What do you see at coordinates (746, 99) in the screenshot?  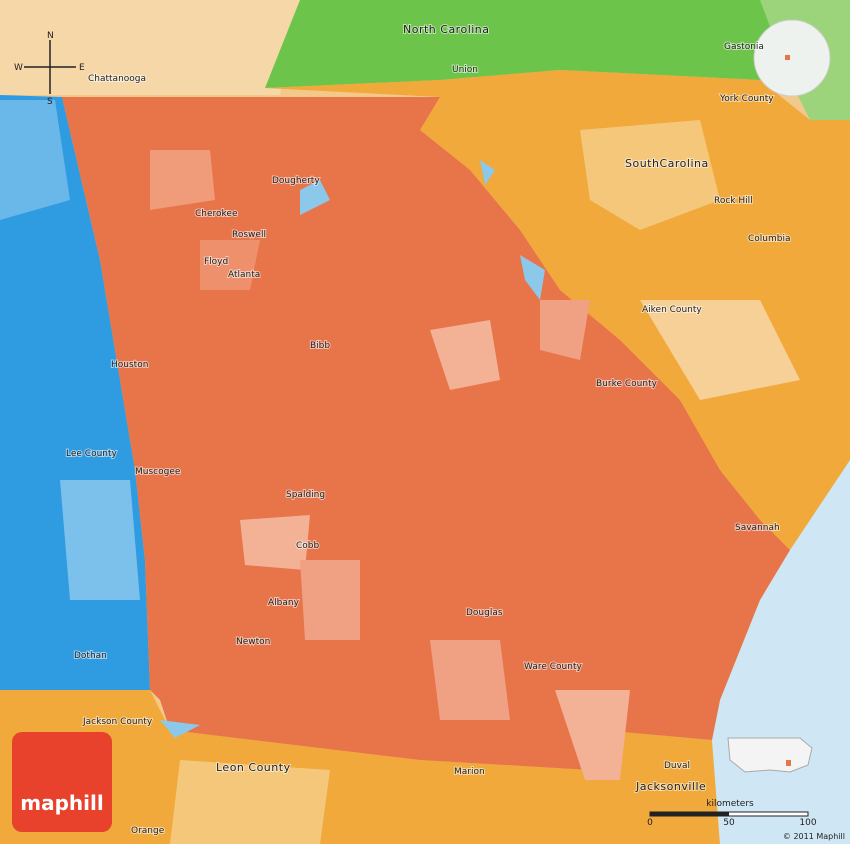 I see `place-label: York County` at bounding box center [746, 99].